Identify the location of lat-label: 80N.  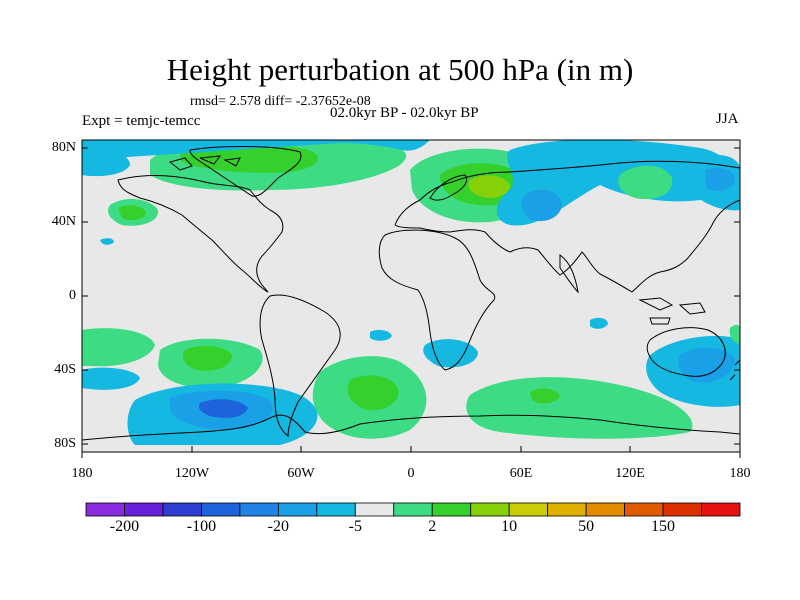
(63, 147).